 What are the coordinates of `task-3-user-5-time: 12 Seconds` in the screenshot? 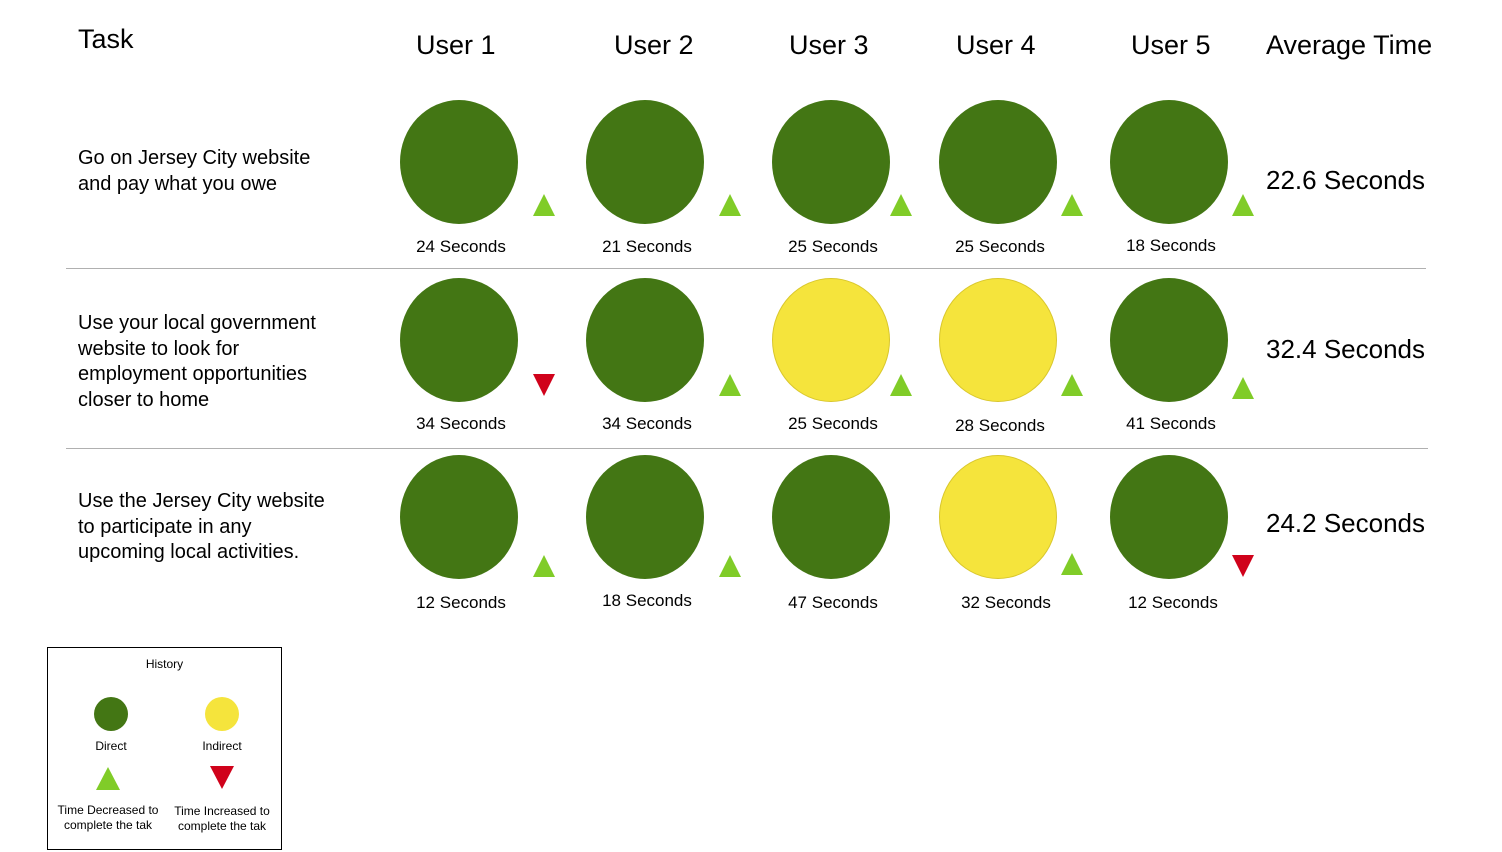 It's located at (1173, 602).